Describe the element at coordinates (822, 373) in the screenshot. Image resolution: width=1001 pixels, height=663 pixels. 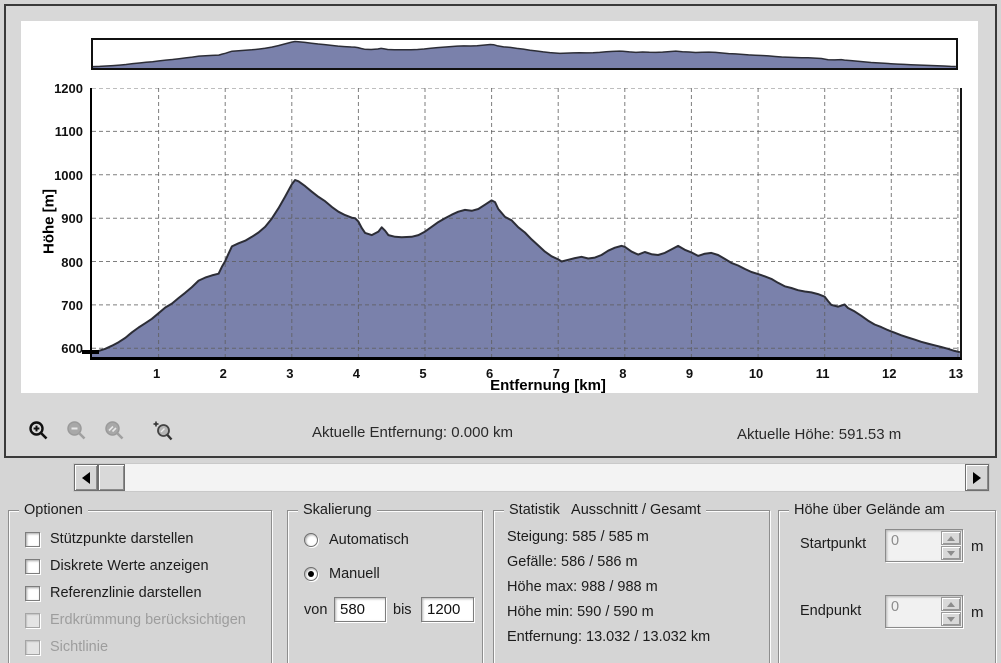
I see `x-tick-label: 11` at that location.